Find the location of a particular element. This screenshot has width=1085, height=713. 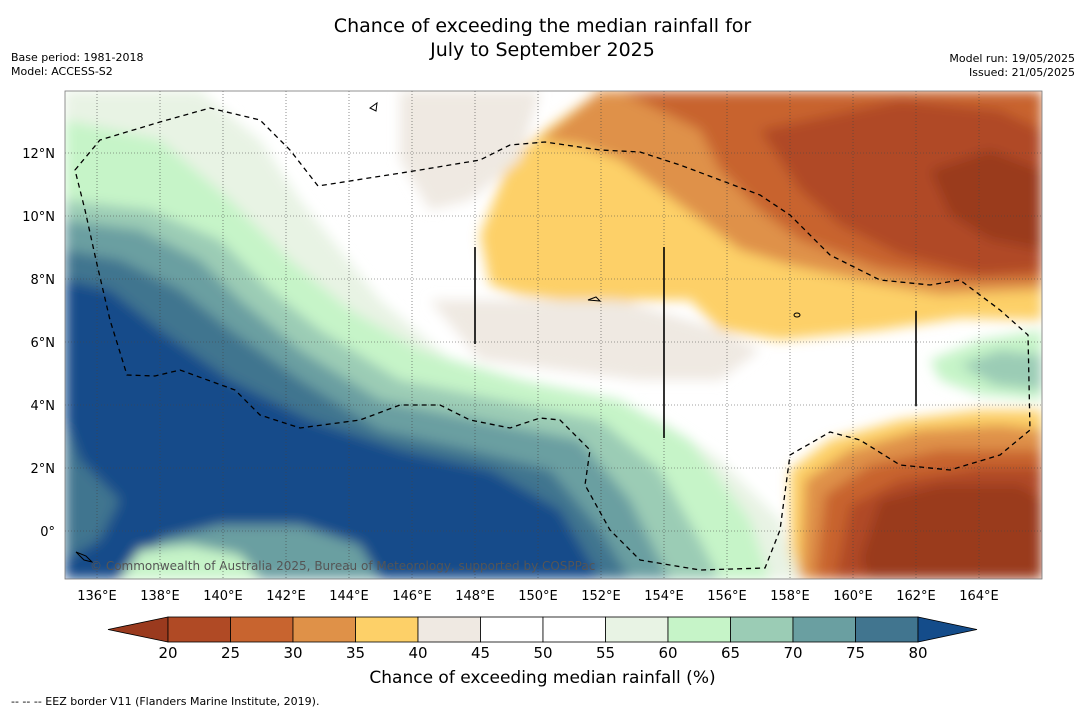

lon-tick: 162°E is located at coordinates (916, 596).